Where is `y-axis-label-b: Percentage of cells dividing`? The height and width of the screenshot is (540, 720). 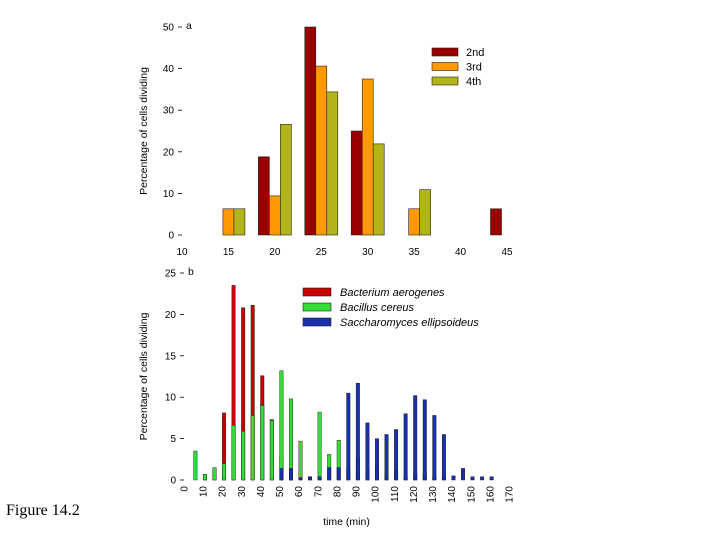 y-axis-label-b: Percentage of cells dividing is located at coordinates (144, 376).